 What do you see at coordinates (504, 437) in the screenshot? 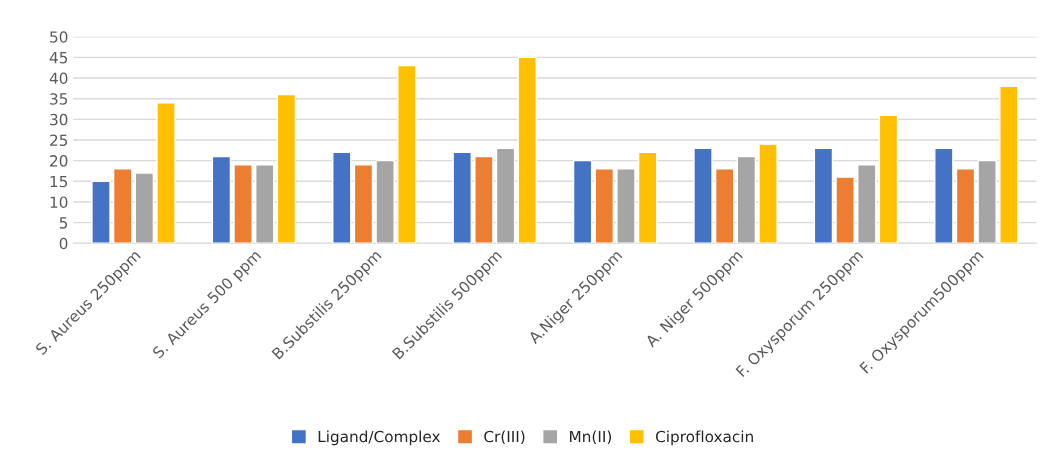
I see `legend-label: Cr(III)` at bounding box center [504, 437].